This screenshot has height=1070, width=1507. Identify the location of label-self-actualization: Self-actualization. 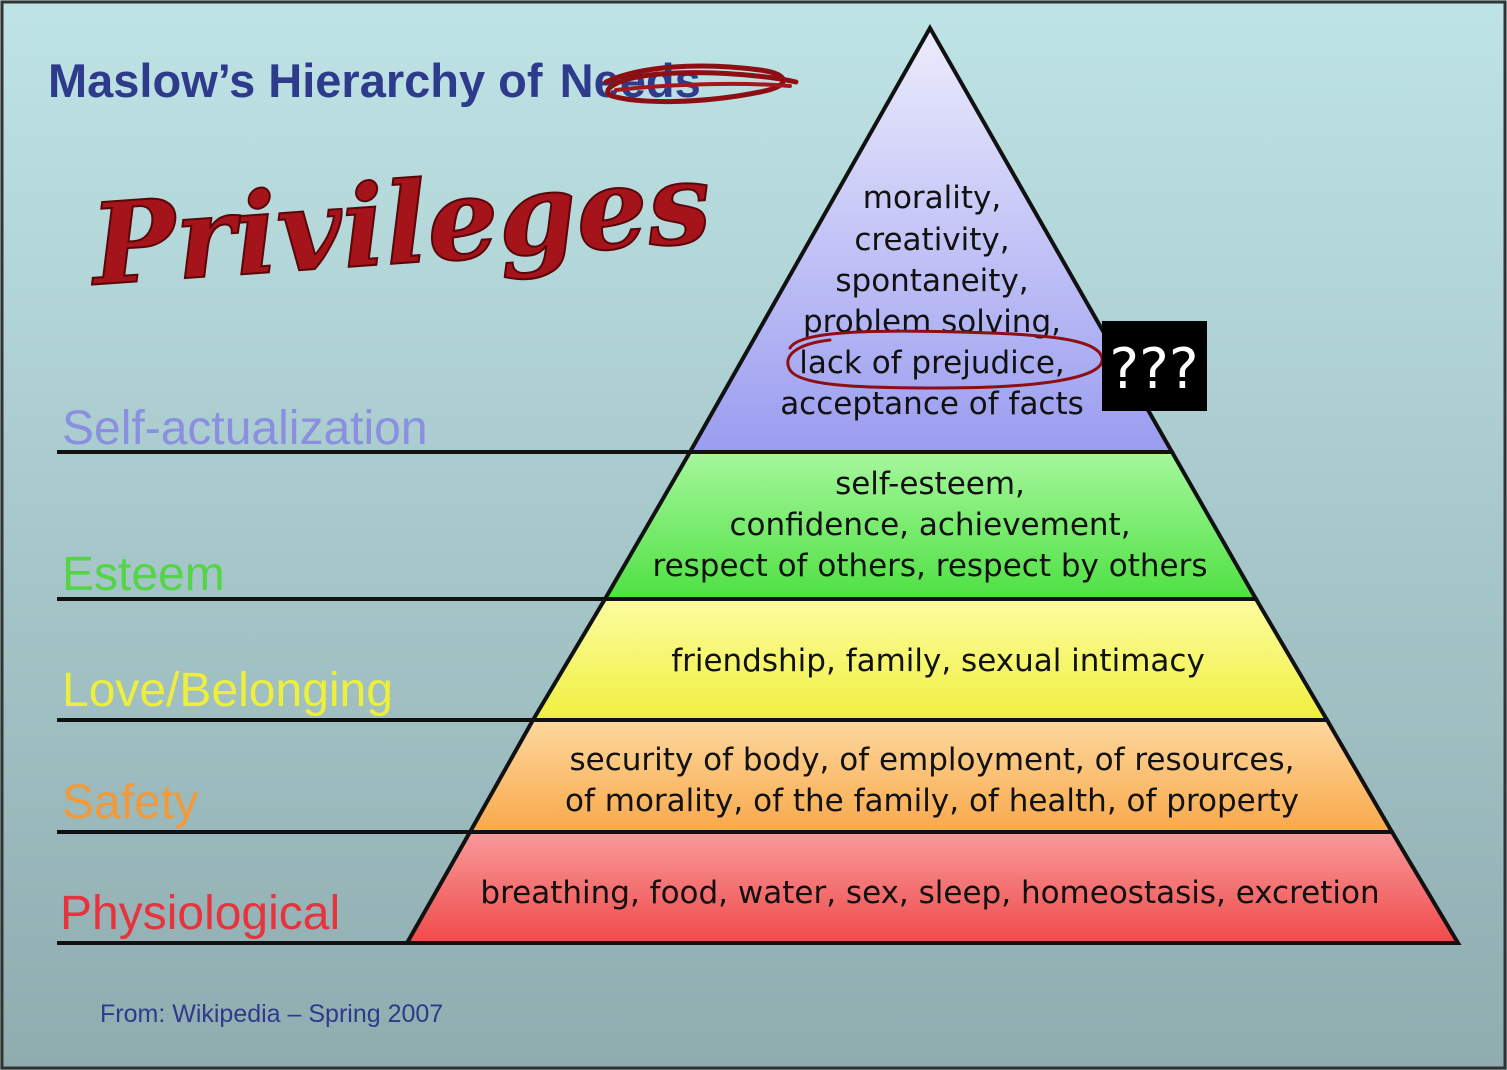
(245, 428).